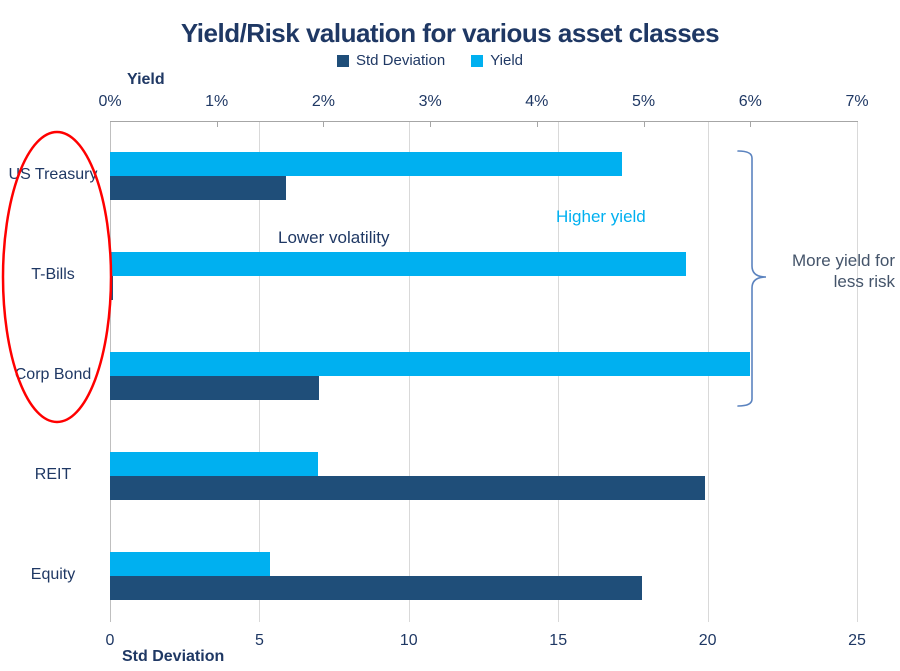 Image resolution: width=900 pixels, height=671 pixels. I want to click on bottom-axis-tick-label: 20, so click(707, 640).